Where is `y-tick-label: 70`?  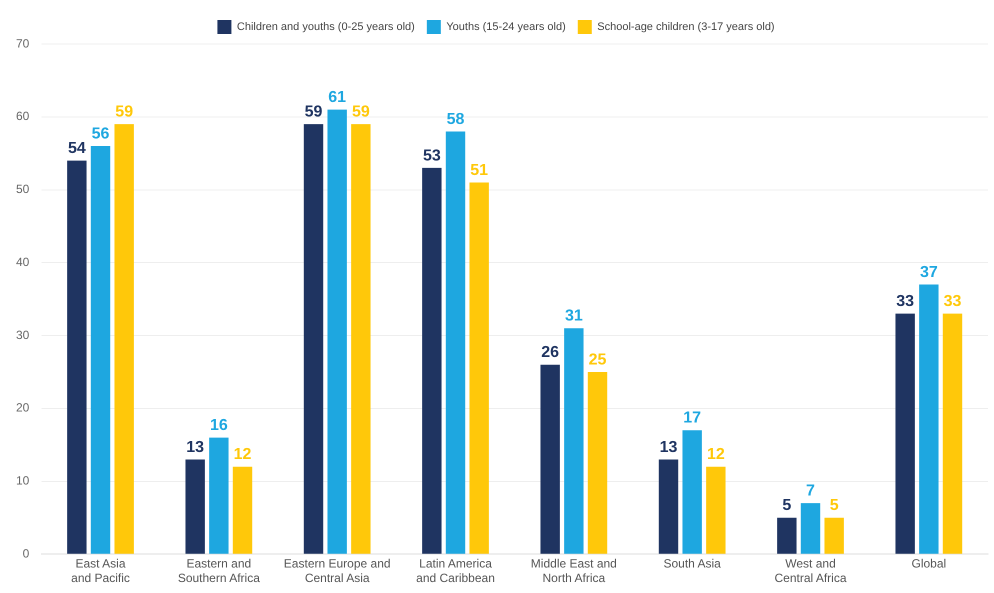 y-tick-label: 70 is located at coordinates (23, 43).